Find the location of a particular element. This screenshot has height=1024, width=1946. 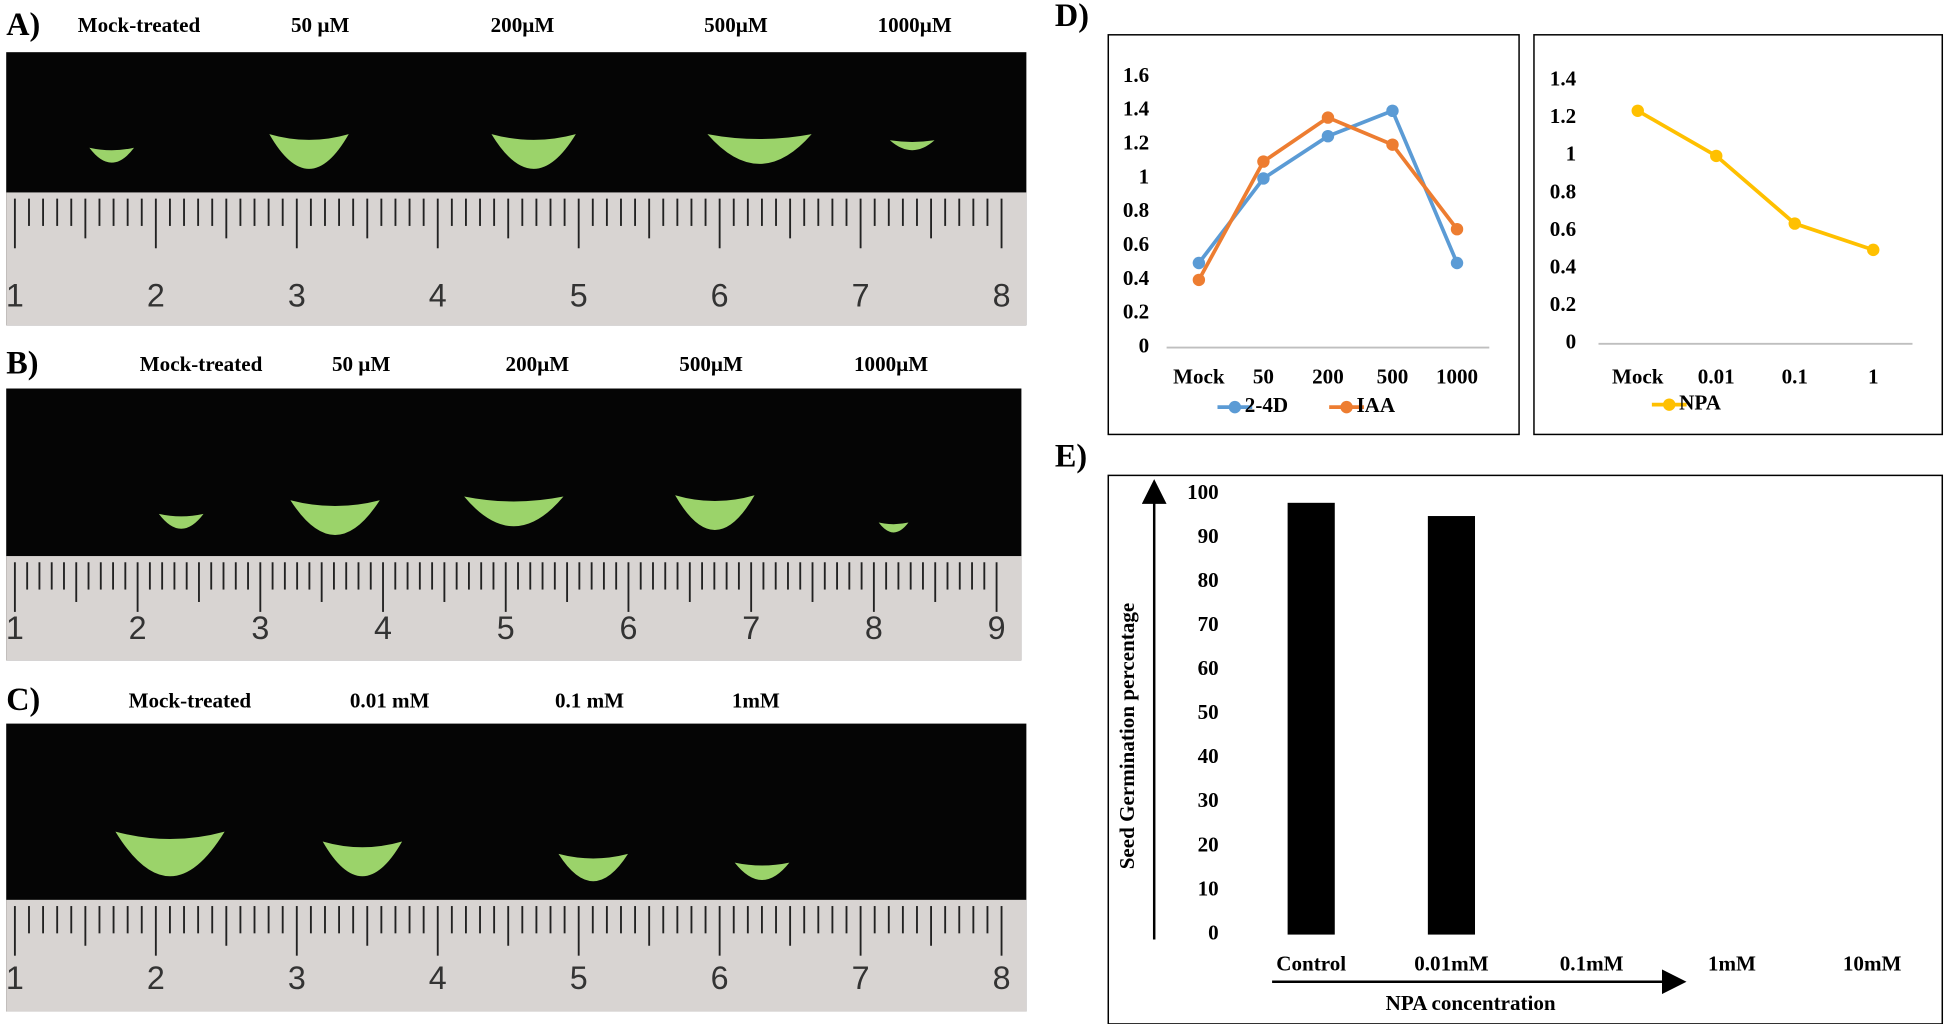

x-tick-label: 1mM is located at coordinates (1732, 963).